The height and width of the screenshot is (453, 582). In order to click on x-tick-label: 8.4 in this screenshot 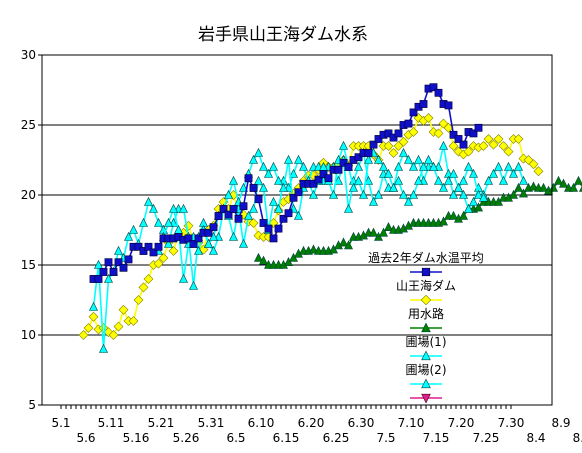, I will do `click(535, 438)`.